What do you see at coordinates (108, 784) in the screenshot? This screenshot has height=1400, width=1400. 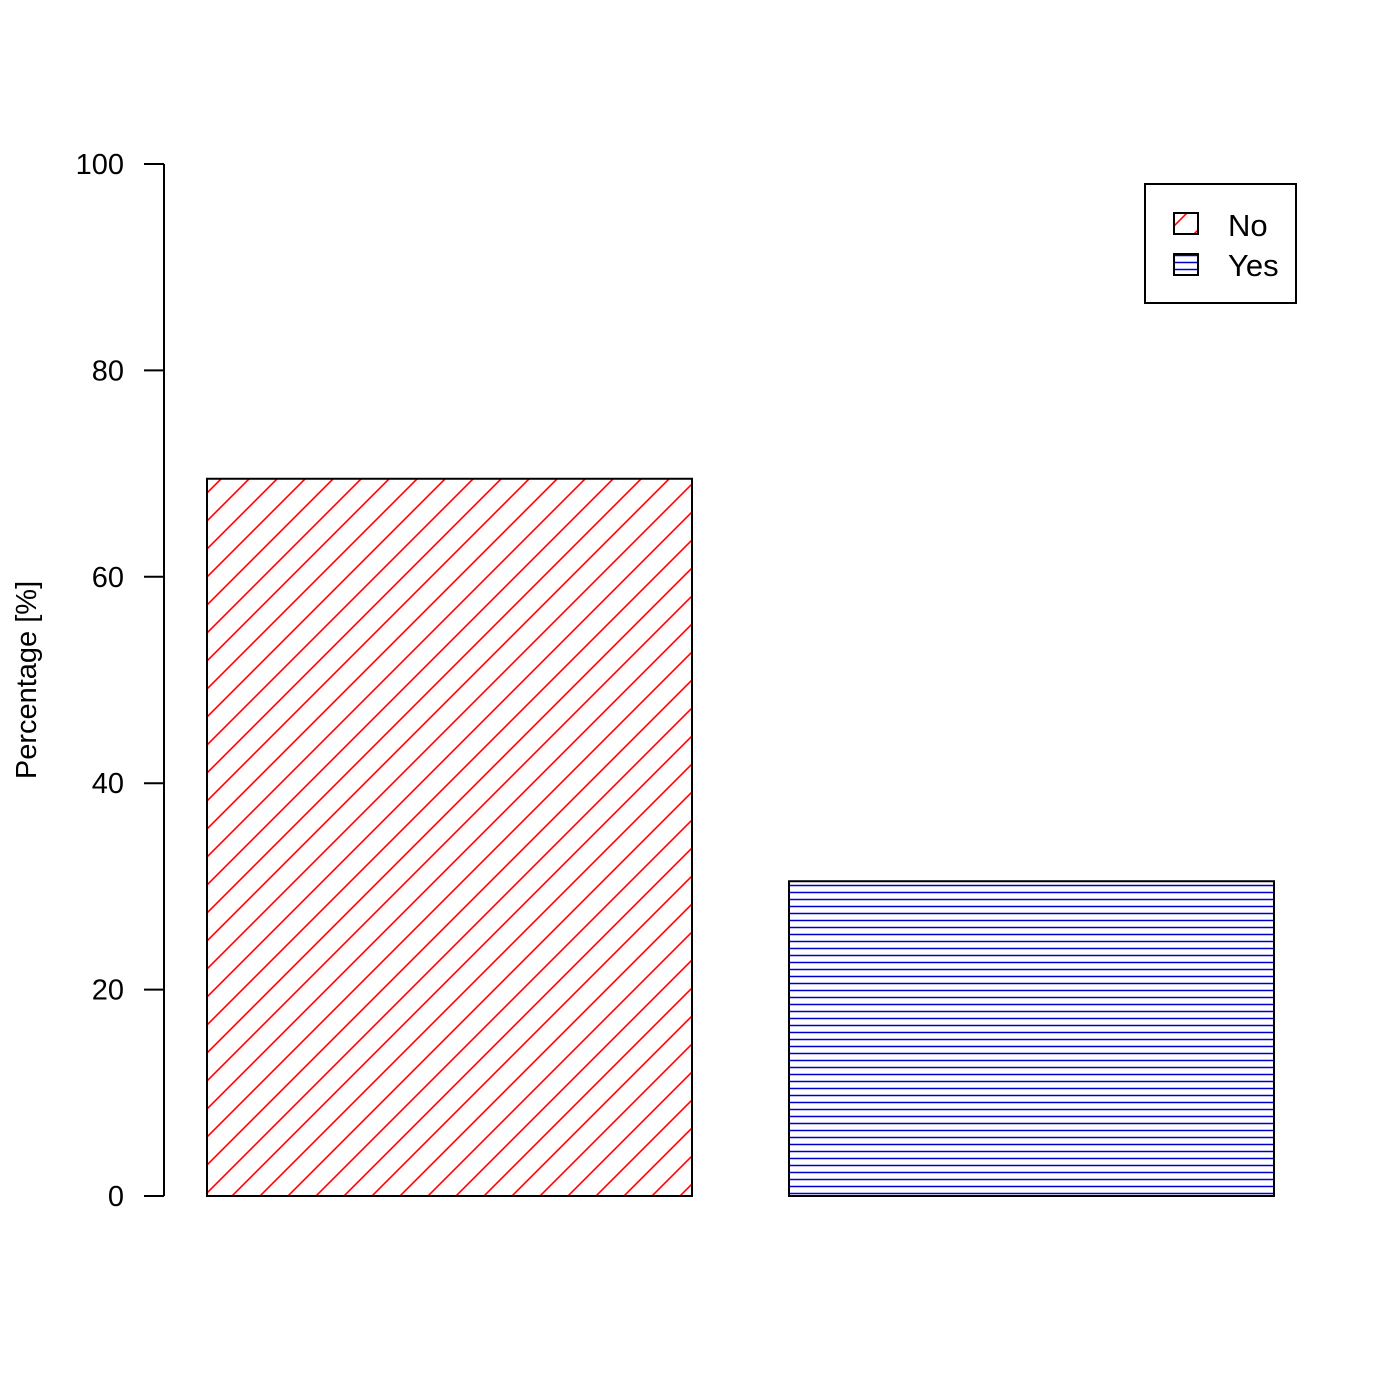 I see `y-tick-label: 40` at bounding box center [108, 784].